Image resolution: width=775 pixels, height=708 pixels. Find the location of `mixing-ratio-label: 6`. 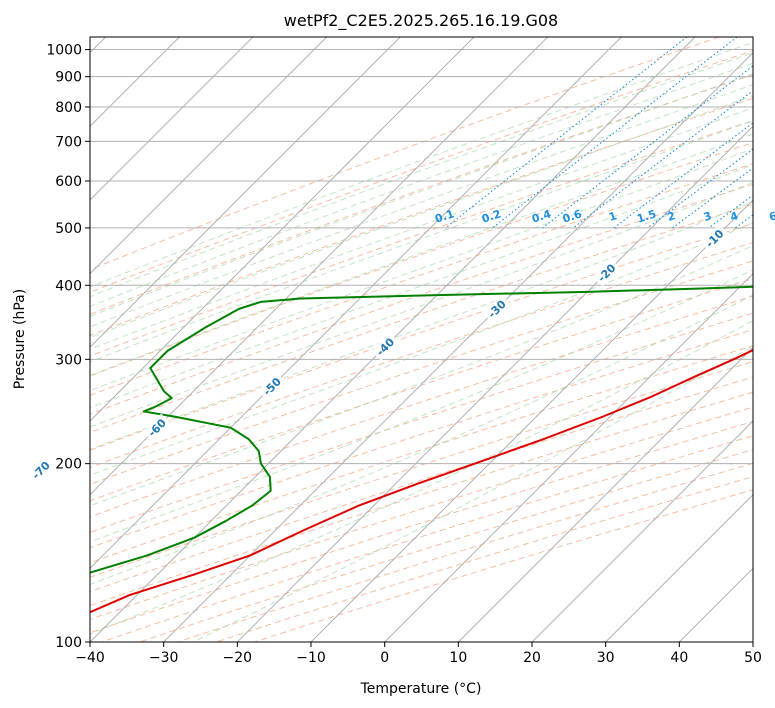

mixing-ratio-label: 6 is located at coordinates (771, 216).